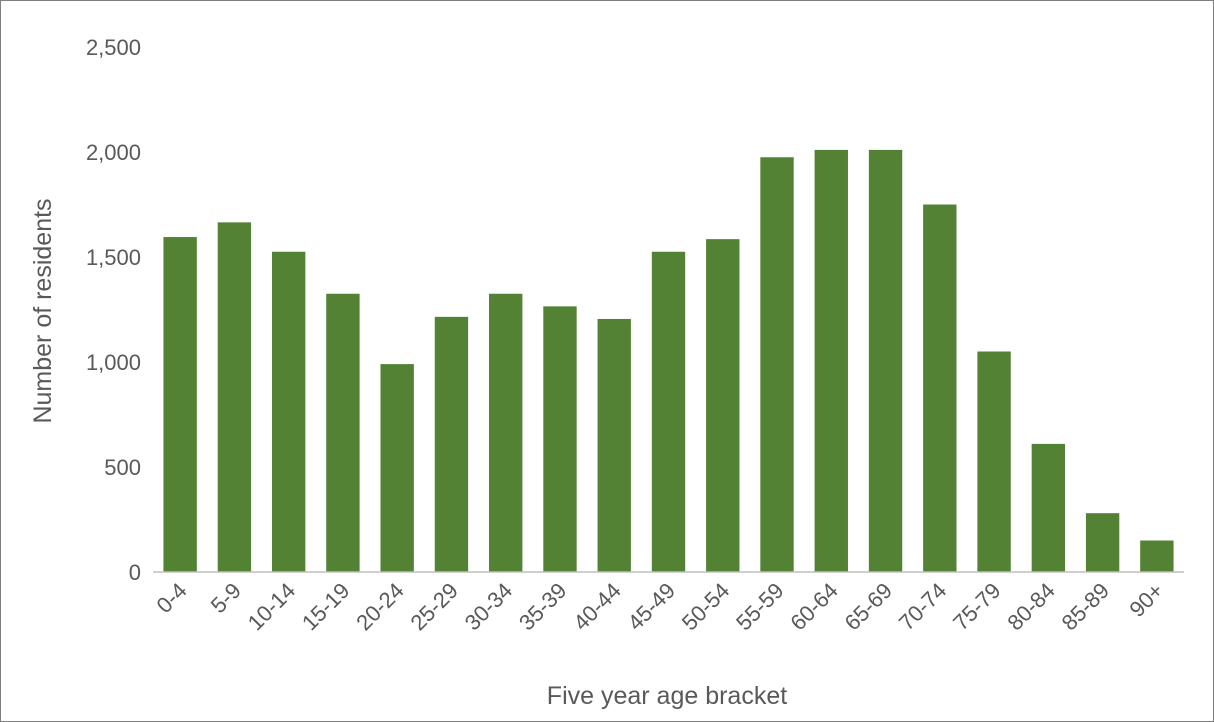 The width and height of the screenshot is (1214, 722). What do you see at coordinates (434, 606) in the screenshot?
I see `x-tick-label: 25-29` at bounding box center [434, 606].